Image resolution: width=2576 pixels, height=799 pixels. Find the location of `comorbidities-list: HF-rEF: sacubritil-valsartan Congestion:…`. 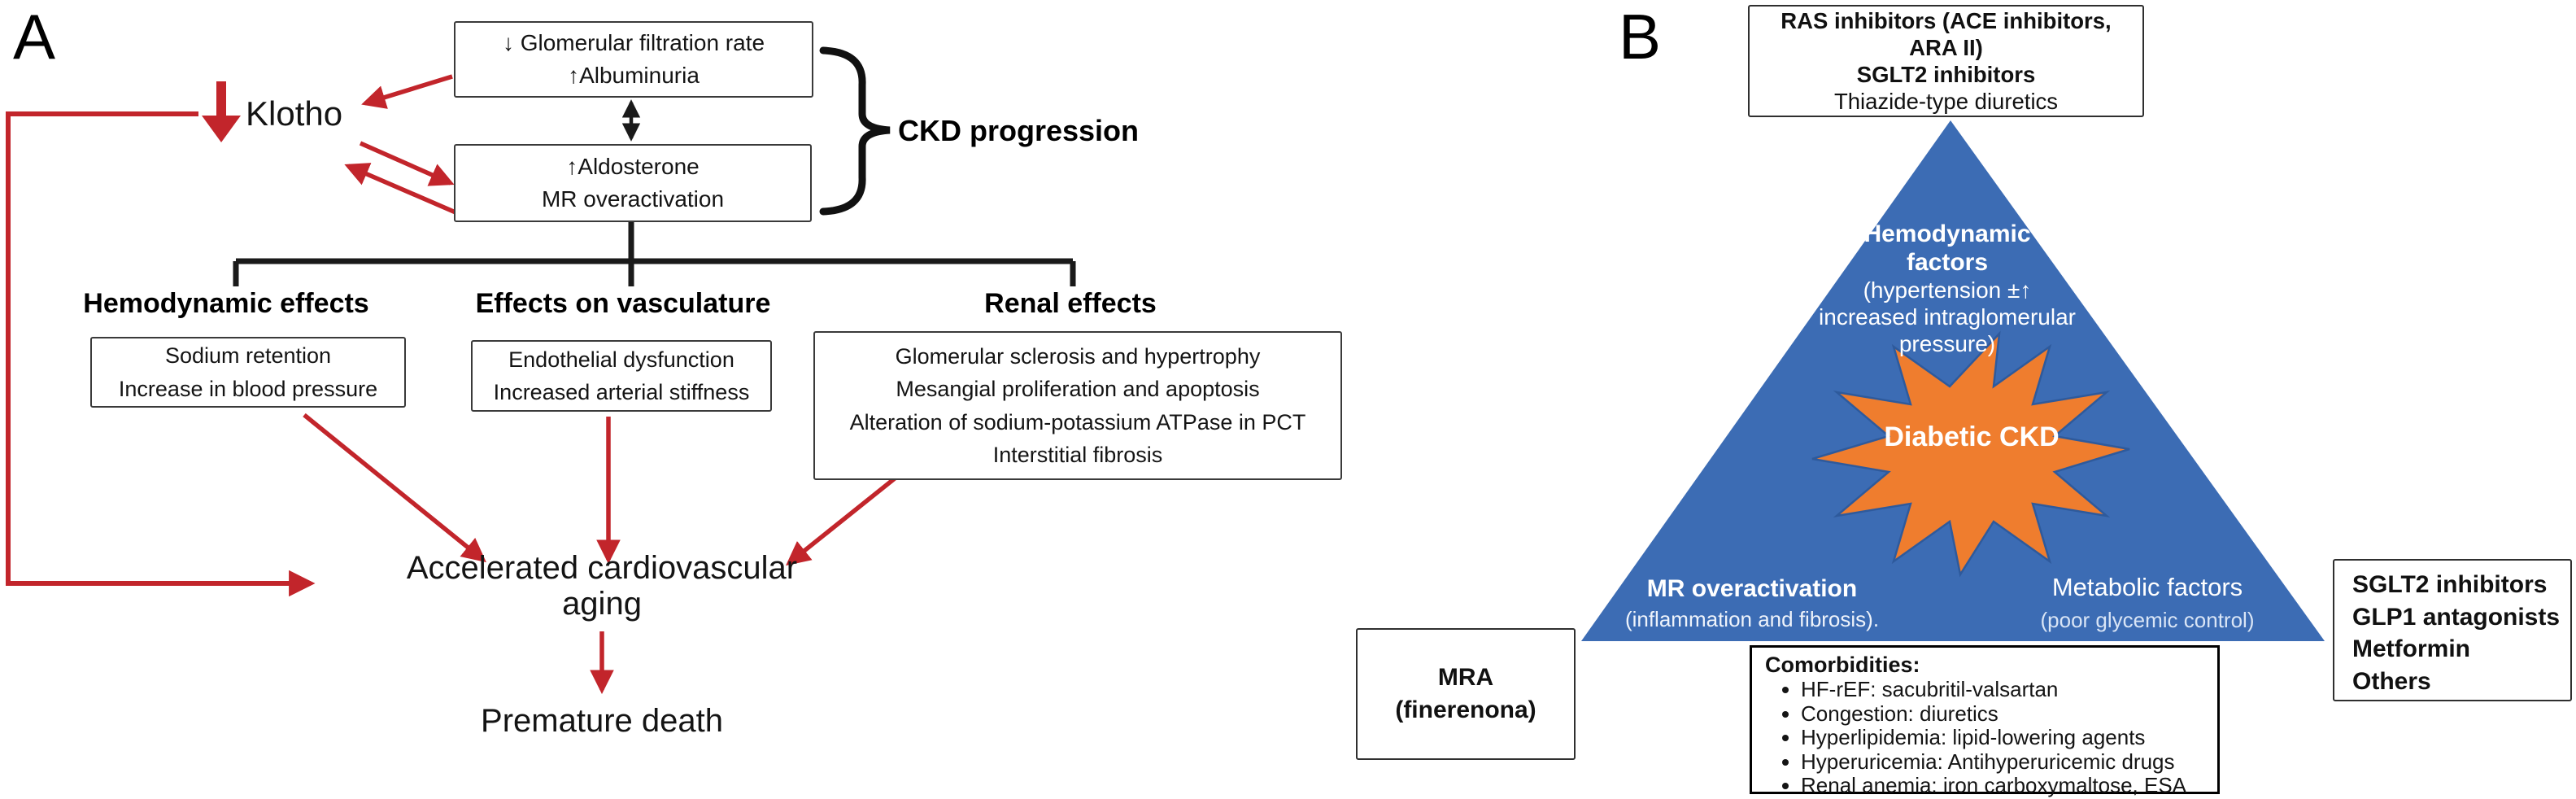

comorbidities-list: HF-rEF: sacubritil-valsartan Congestion:… is located at coordinates (1991, 737).